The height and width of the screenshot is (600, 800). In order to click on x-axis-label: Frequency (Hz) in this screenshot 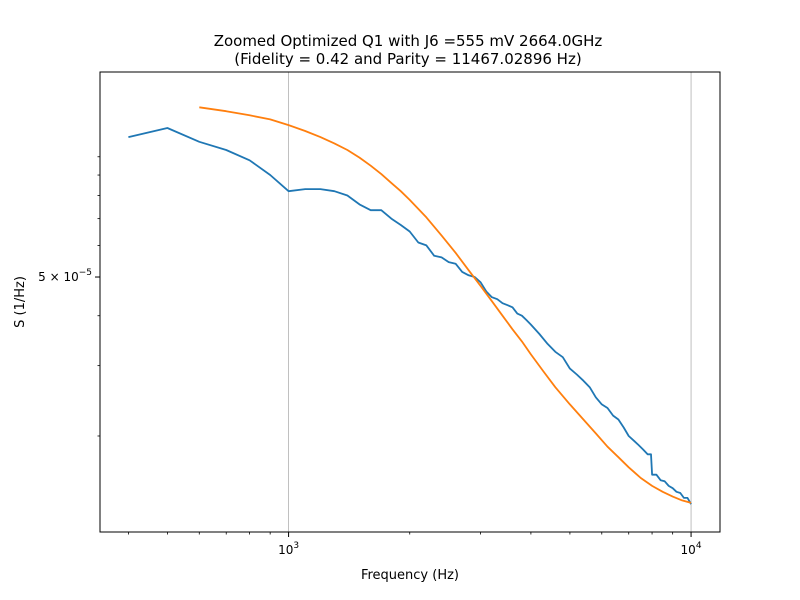, I will do `click(410, 575)`.